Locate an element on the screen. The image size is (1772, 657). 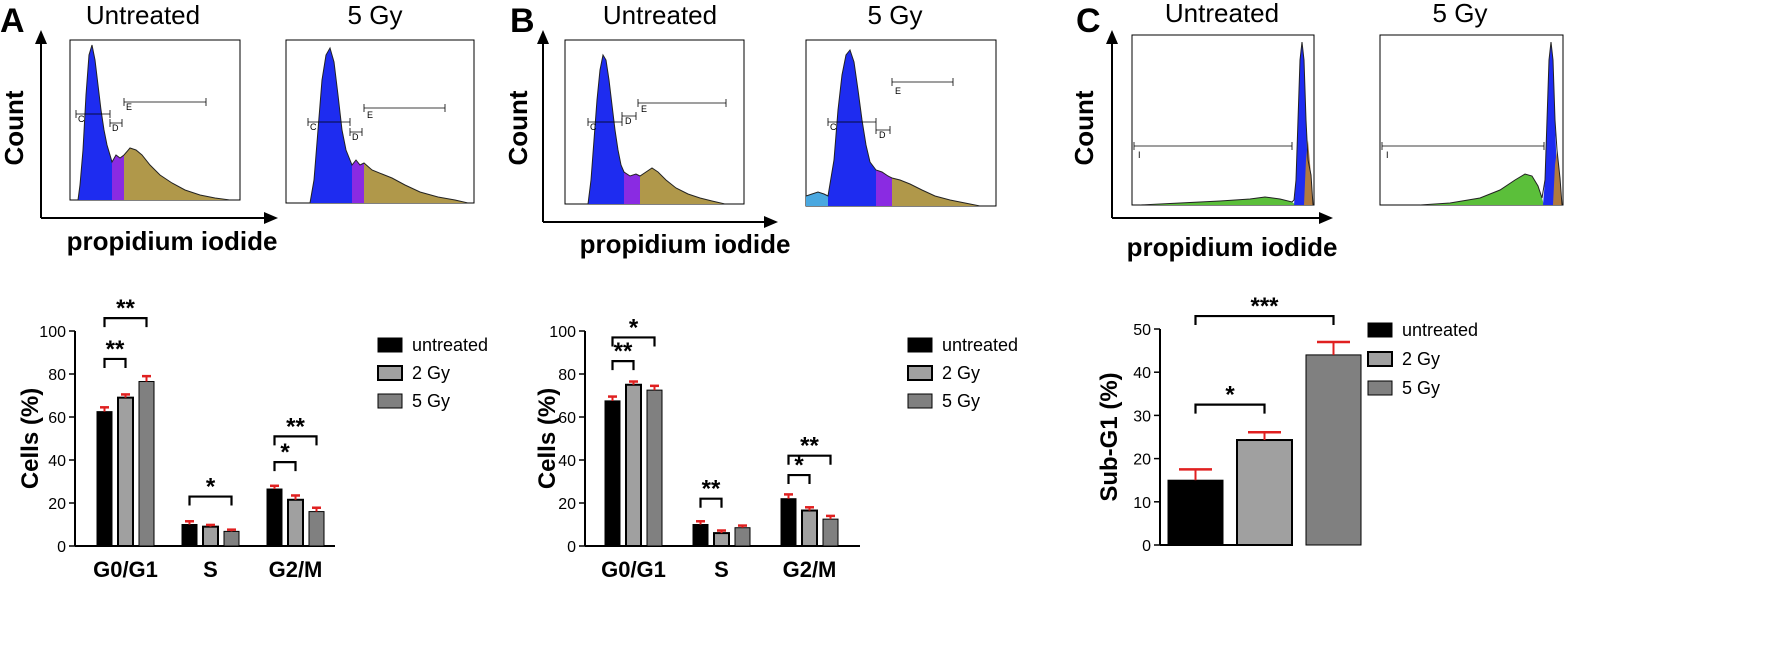
flow-a-x-label: propidium iodide is located at coordinates (172, 241).